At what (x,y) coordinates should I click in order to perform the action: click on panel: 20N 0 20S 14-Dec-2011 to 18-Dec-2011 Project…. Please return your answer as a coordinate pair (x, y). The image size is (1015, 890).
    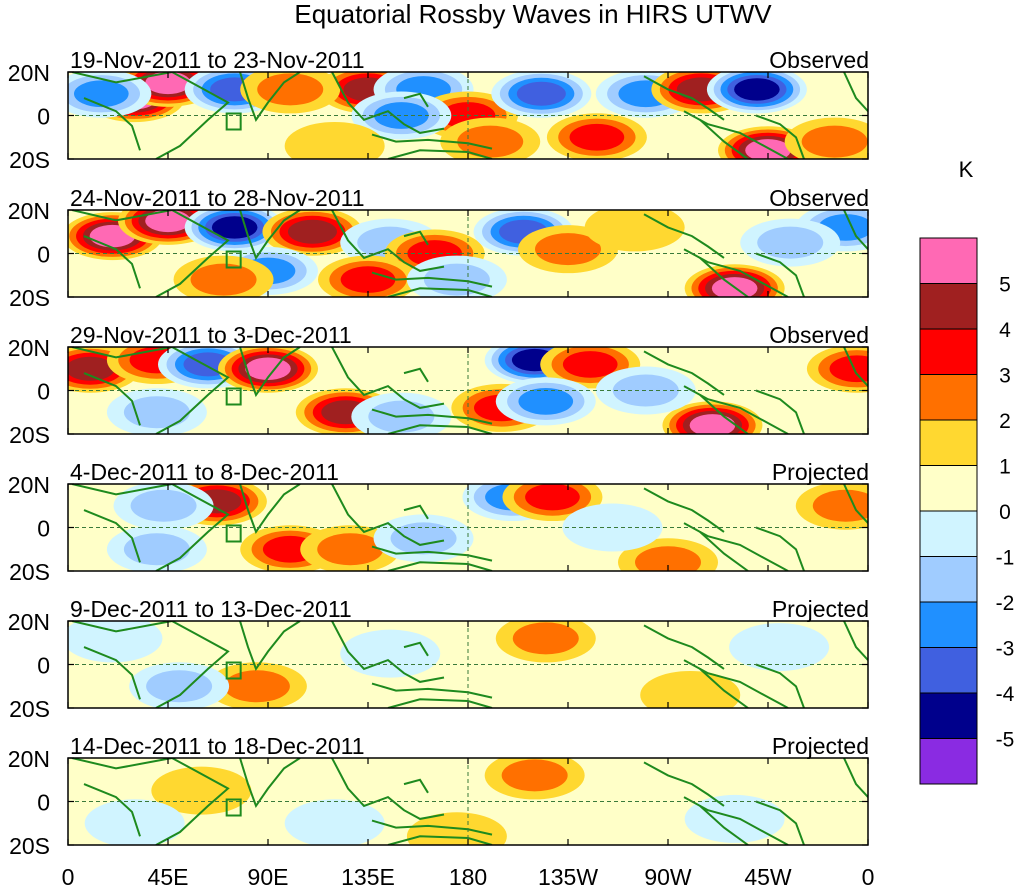
    Looking at the image, I should click on (438, 796).